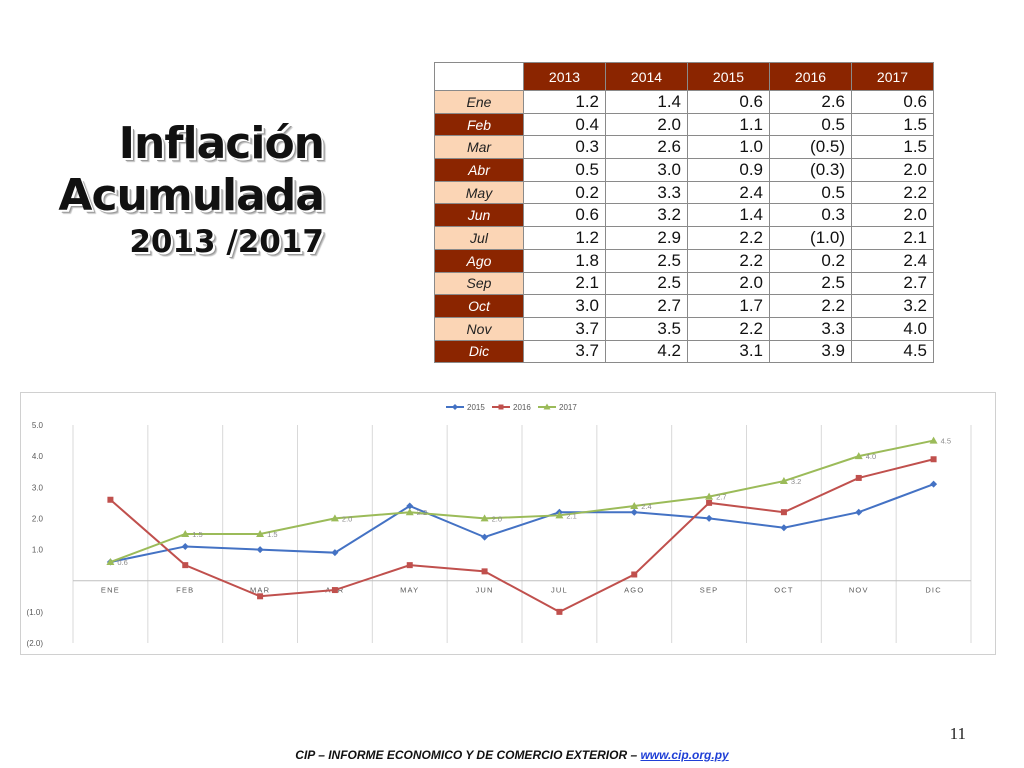 The image size is (1024, 768). Describe the element at coordinates (476, 407) in the screenshot. I see `legend-label: 2015` at that location.